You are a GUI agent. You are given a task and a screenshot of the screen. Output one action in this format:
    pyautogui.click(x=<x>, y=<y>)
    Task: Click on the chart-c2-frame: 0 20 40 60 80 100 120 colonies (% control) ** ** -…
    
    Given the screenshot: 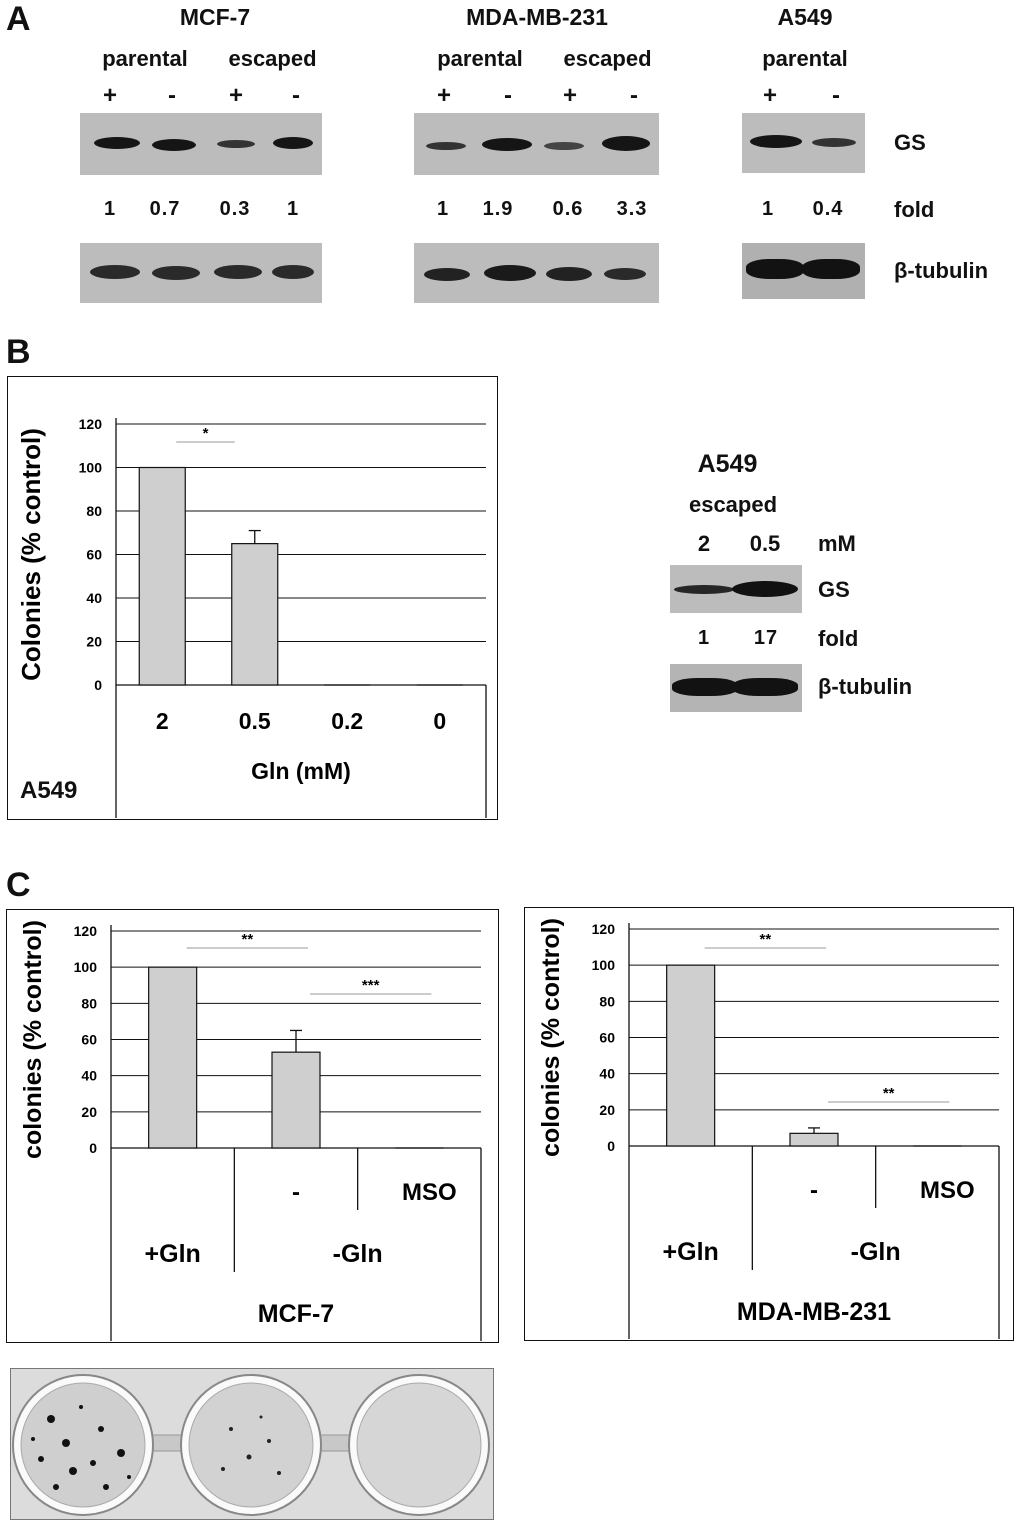 What is the action you would take?
    pyautogui.click(x=769, y=1124)
    